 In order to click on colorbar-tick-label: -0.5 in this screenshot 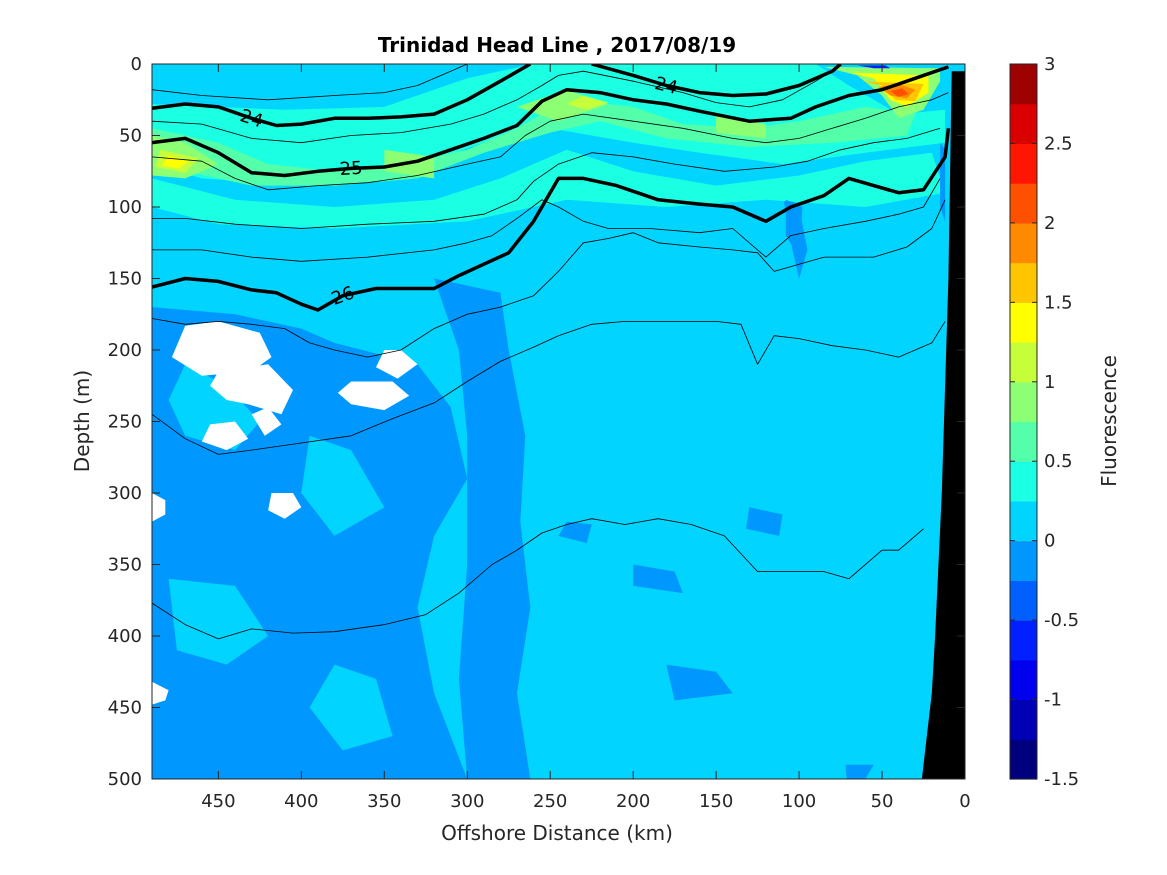, I will do `click(1061, 620)`.